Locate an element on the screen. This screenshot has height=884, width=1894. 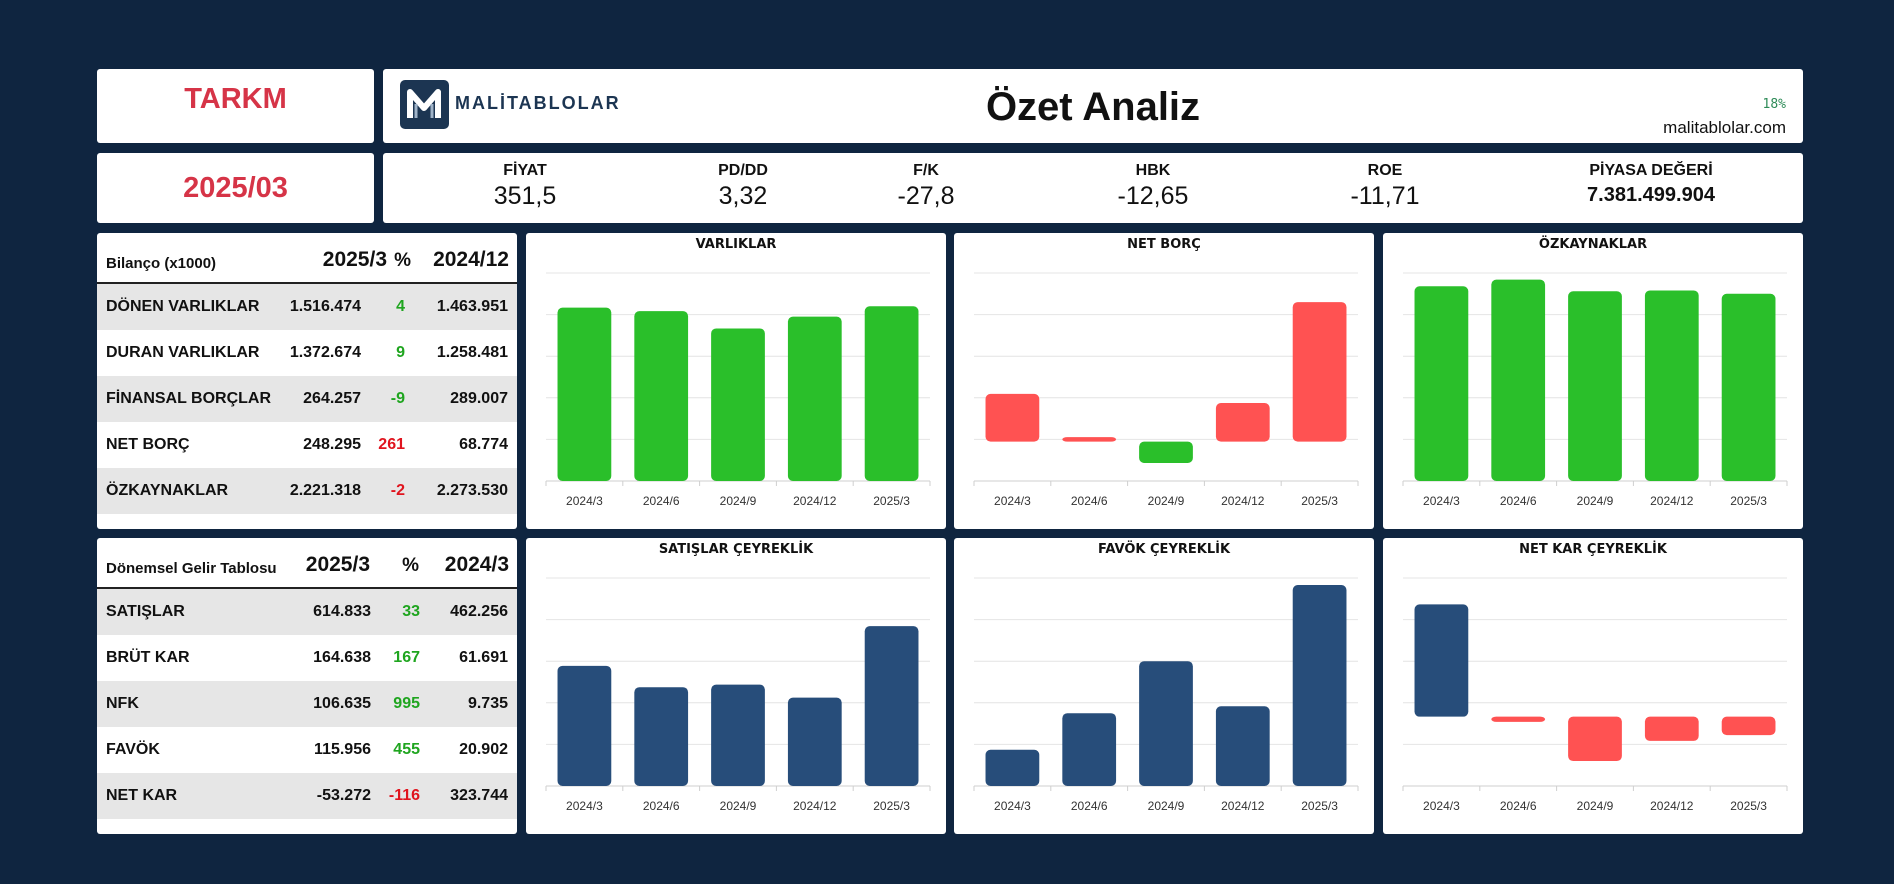
table-row: NFK 106.635 995 9.735 is located at coordinates (307, 704).